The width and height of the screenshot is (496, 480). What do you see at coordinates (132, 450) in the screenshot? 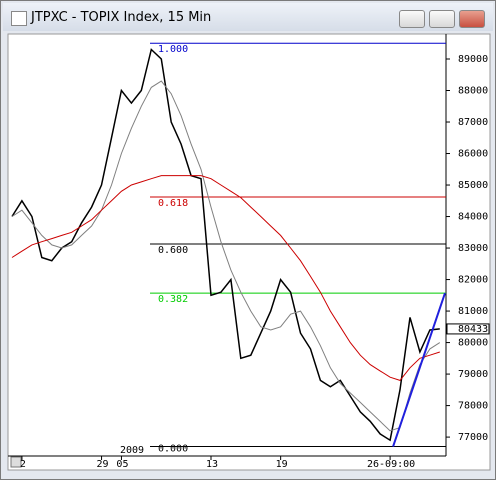
I see `year-label: 2009` at bounding box center [132, 450].